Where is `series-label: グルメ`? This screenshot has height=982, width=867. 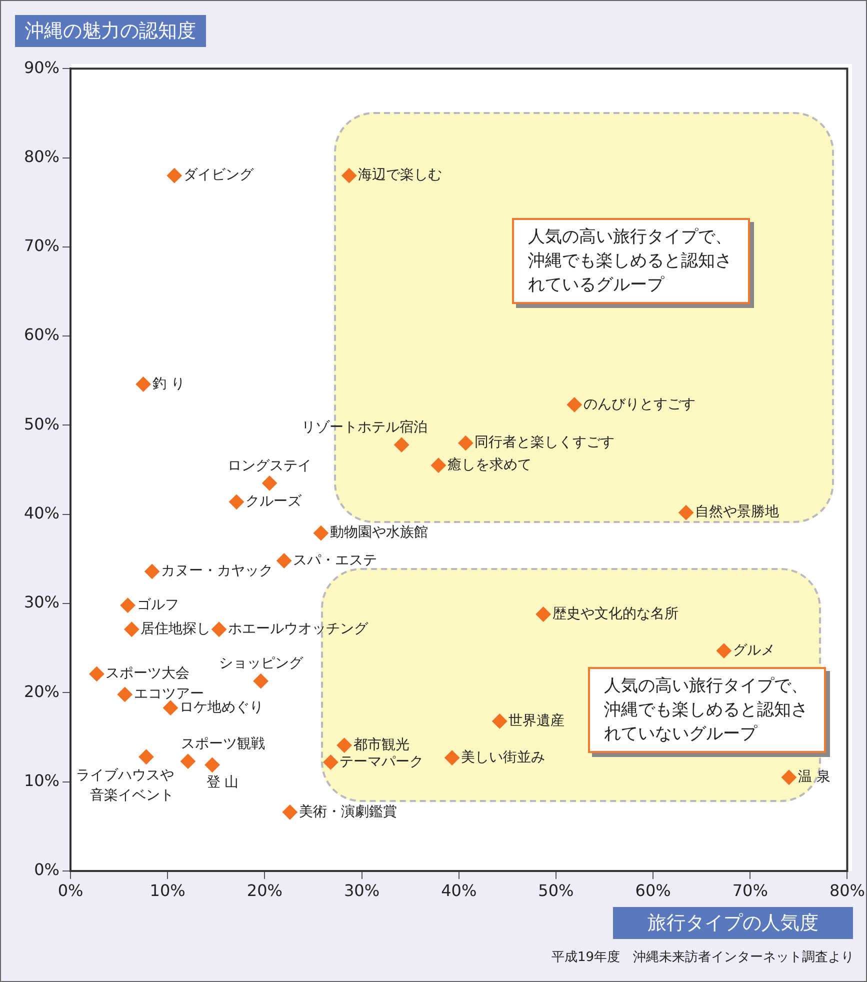 series-label: グルメ is located at coordinates (753, 650).